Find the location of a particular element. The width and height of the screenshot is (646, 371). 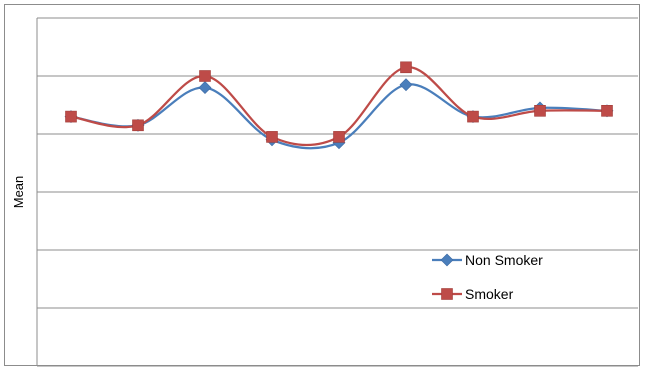

y-axis-title: Mean is located at coordinates (18, 192).